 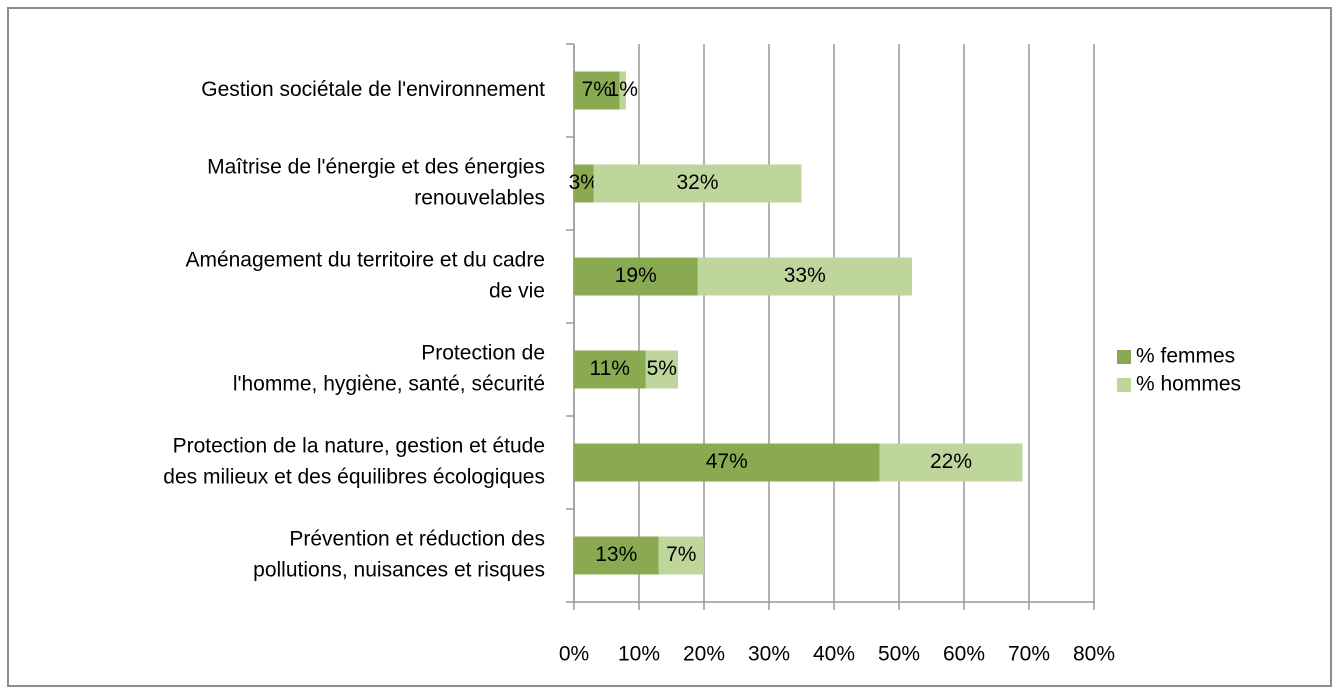 I want to click on x-tick-label: 50%, so click(x=899, y=654).